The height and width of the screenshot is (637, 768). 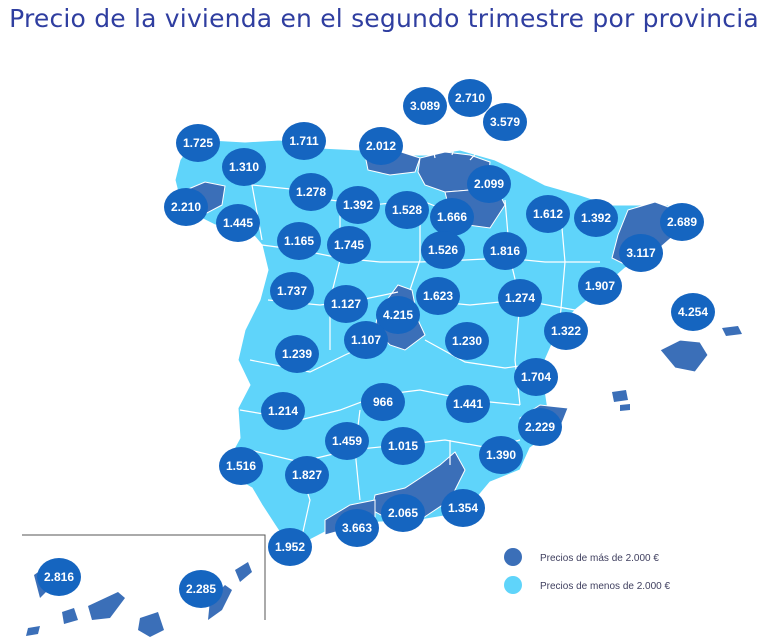 What do you see at coordinates (70, 616) in the screenshot?
I see `island-la-gomera` at bounding box center [70, 616].